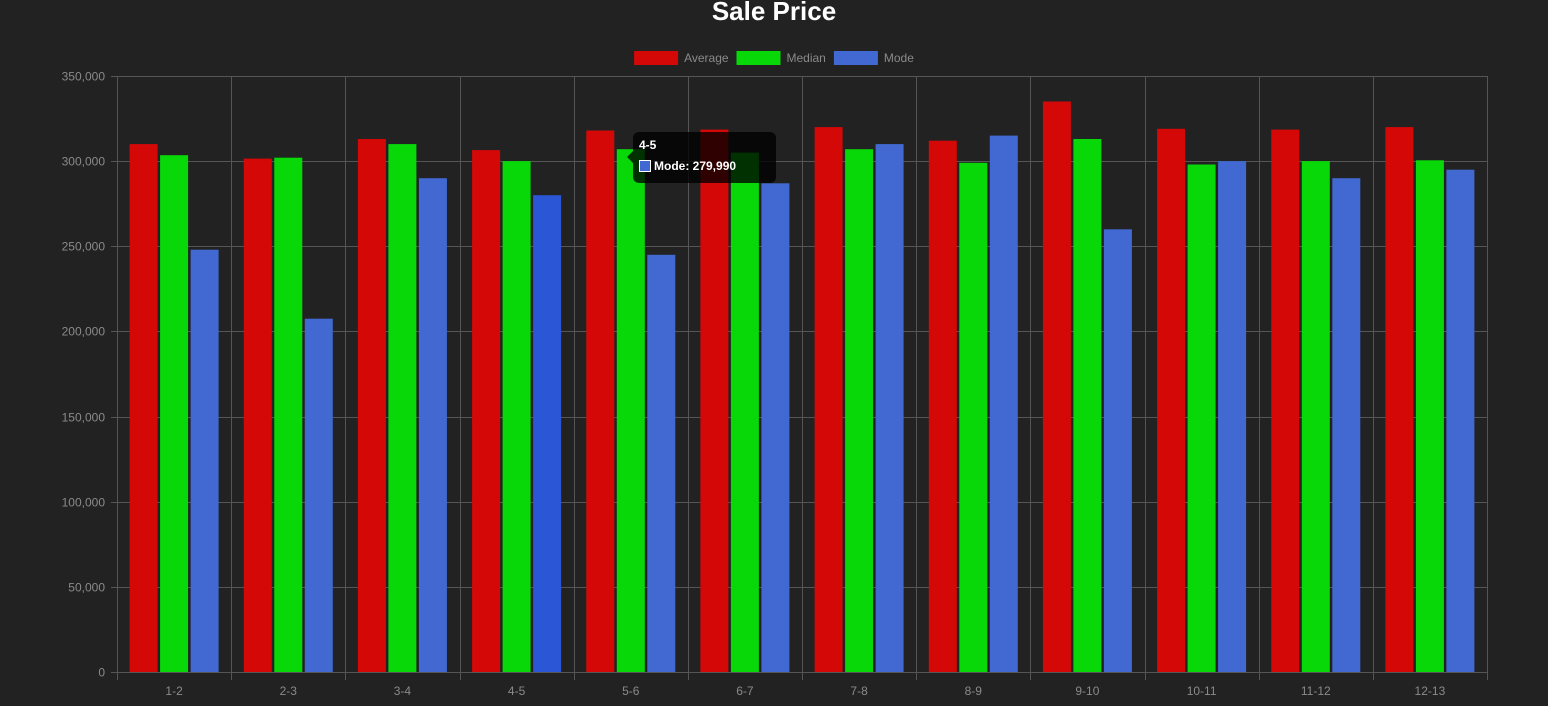  Describe the element at coordinates (1202, 691) in the screenshot. I see `x-tick-label: 10-11` at that location.